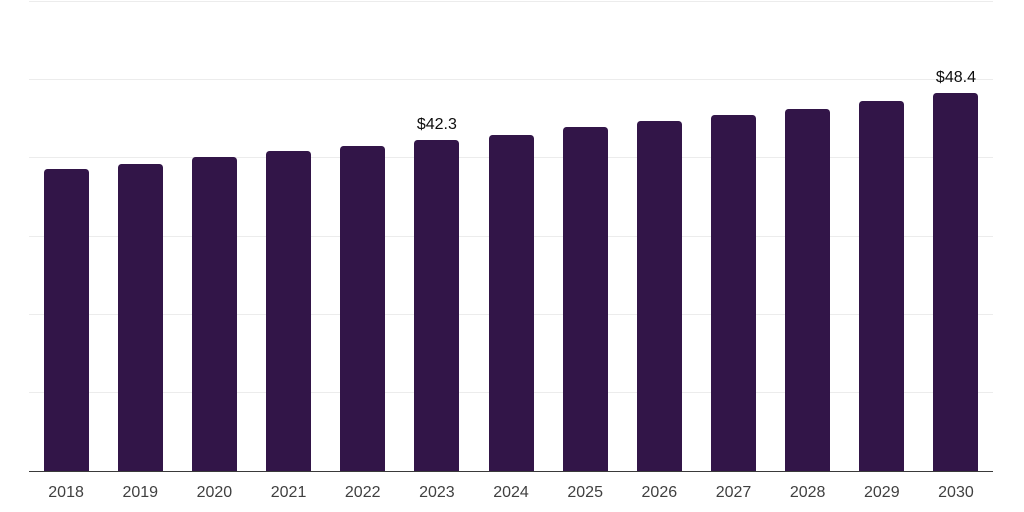 The height and width of the screenshot is (512, 1024). Describe the element at coordinates (214, 313) in the screenshot. I see `bar-2020` at that location.